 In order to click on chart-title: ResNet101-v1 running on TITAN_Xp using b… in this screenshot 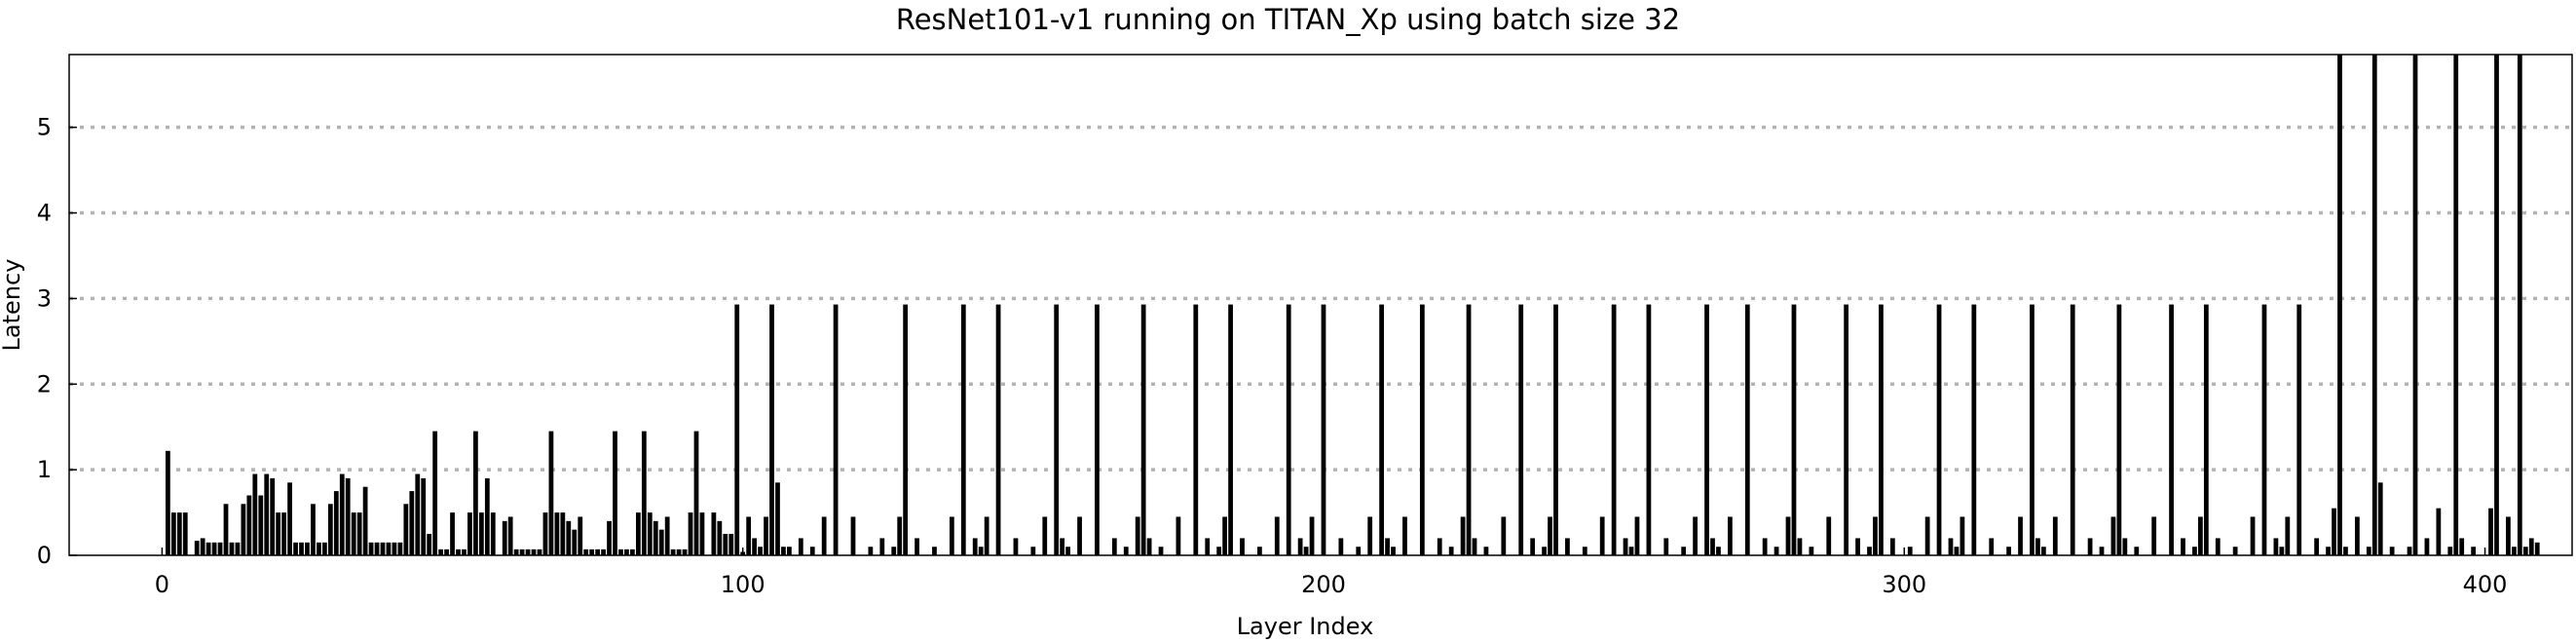, I will do `click(1288, 19)`.